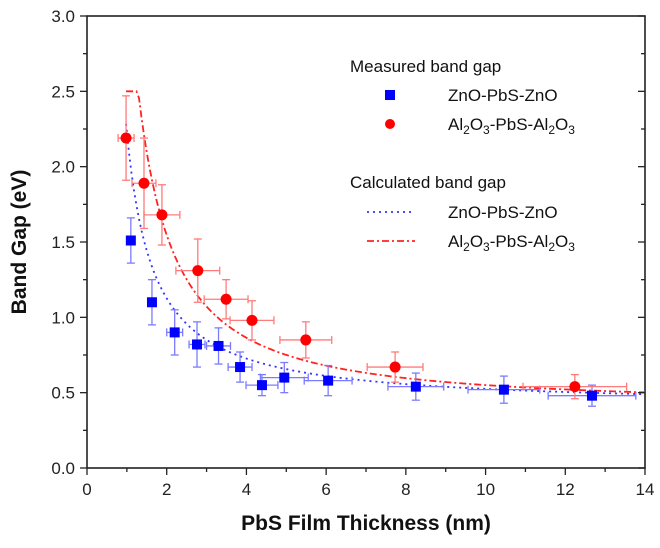  What do you see at coordinates (63, 167) in the screenshot?
I see `y-tick-label: 2.0` at bounding box center [63, 167].